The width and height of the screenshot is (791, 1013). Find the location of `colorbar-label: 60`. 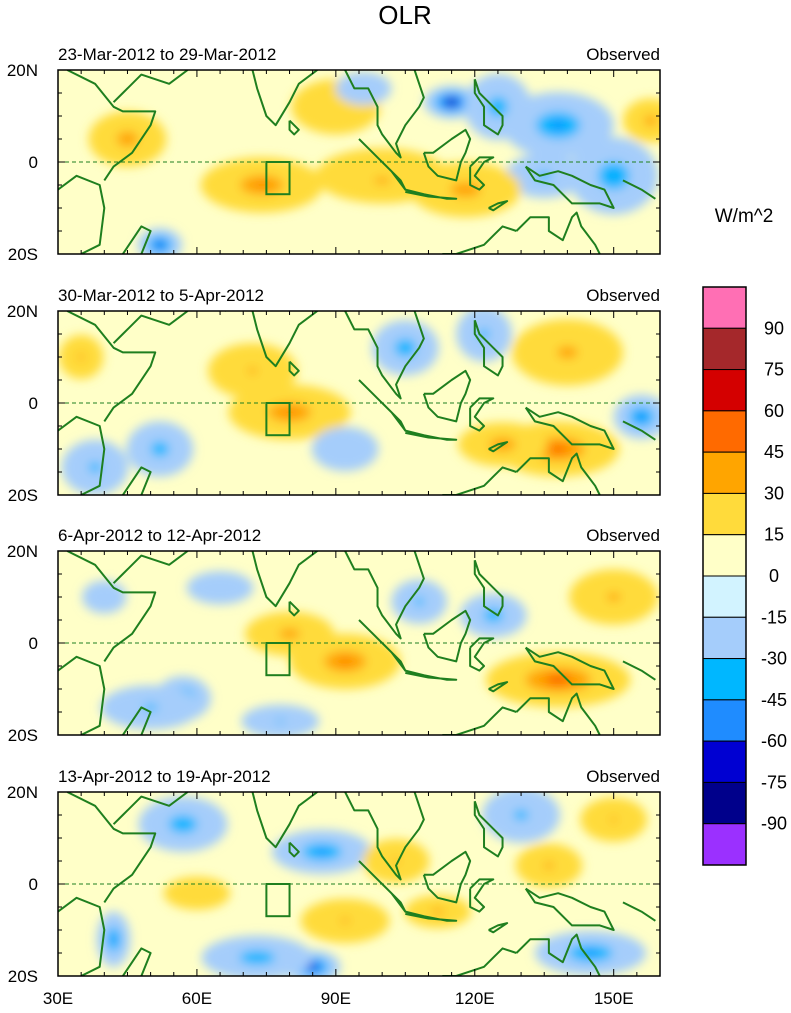

colorbar-label: 60 is located at coordinates (774, 411).